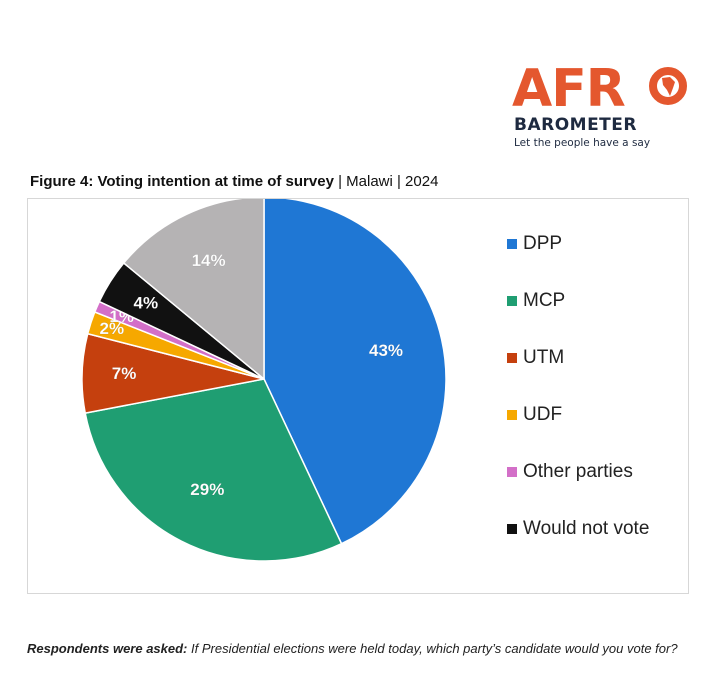 The width and height of the screenshot is (720, 682). I want to click on pie-slice-unlabeled, so click(193, 290).